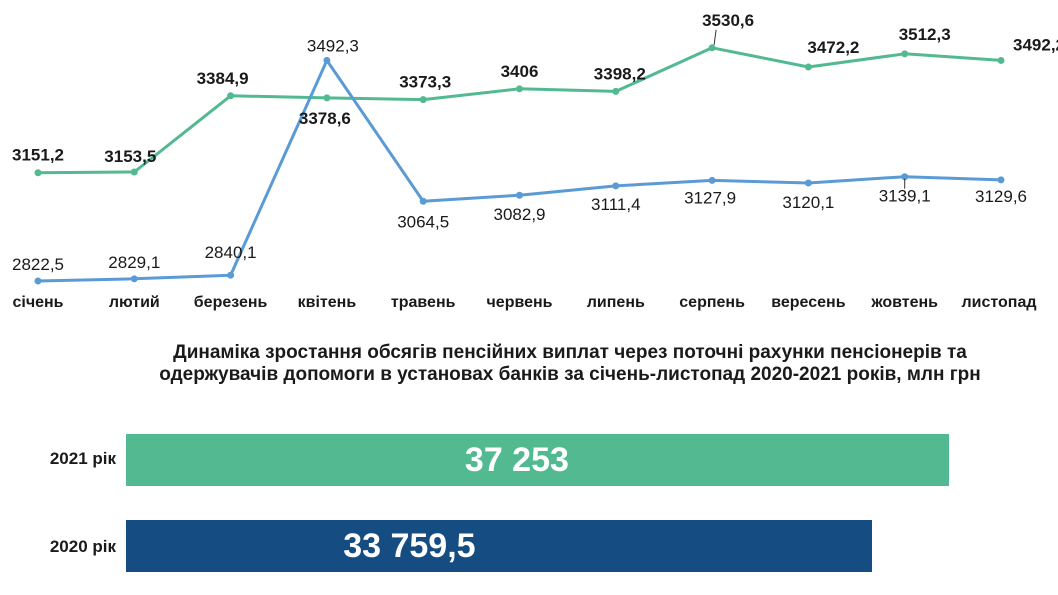  I want to click on data-label-0-3: 3378,6, so click(325, 118).